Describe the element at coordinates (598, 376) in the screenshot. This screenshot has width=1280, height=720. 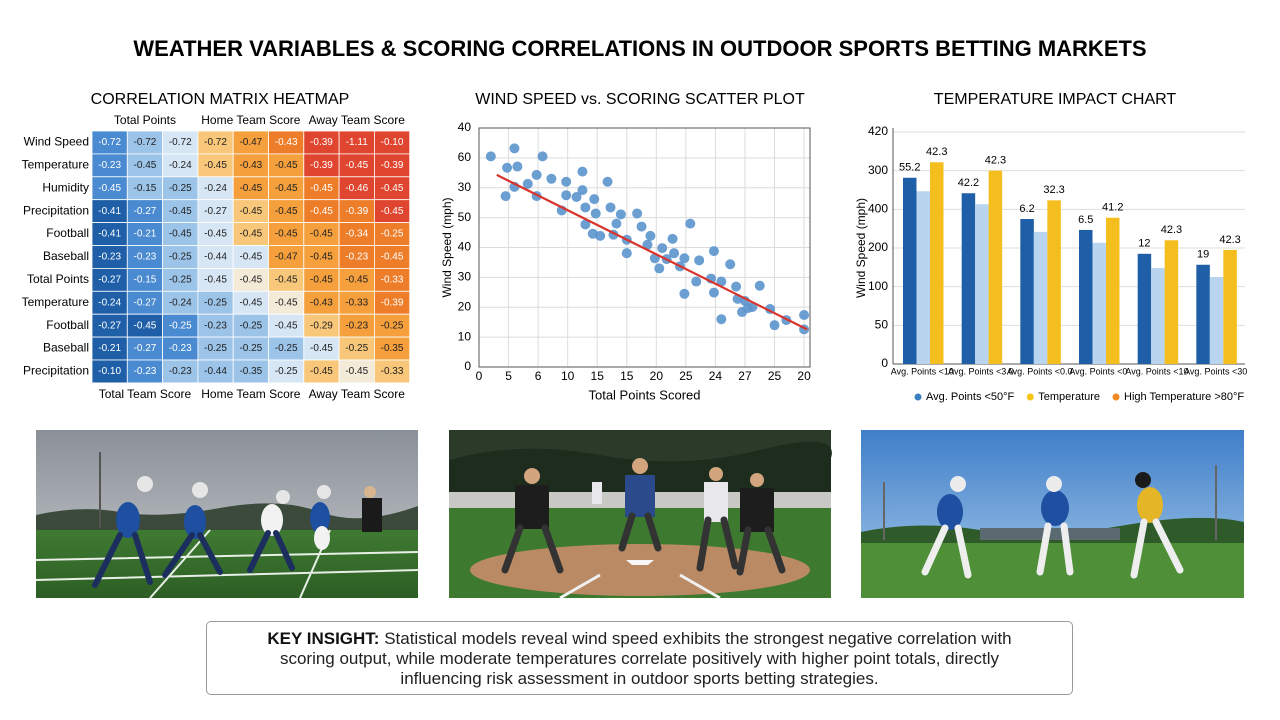
I see `x-tick-label: 15` at that location.